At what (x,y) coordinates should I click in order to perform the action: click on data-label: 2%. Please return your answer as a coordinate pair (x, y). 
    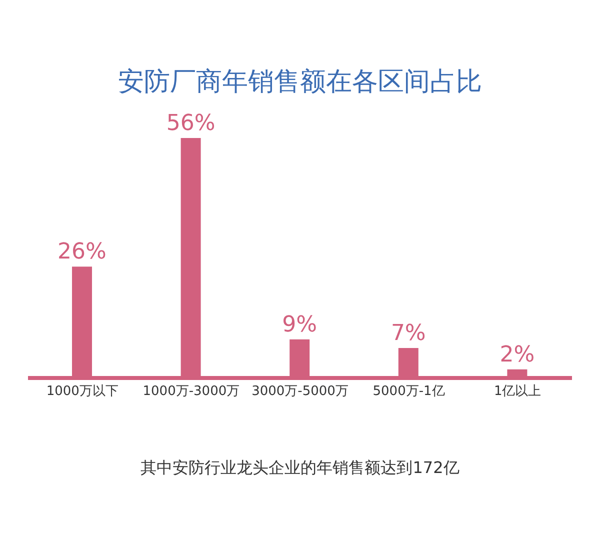
    Looking at the image, I should click on (517, 355).